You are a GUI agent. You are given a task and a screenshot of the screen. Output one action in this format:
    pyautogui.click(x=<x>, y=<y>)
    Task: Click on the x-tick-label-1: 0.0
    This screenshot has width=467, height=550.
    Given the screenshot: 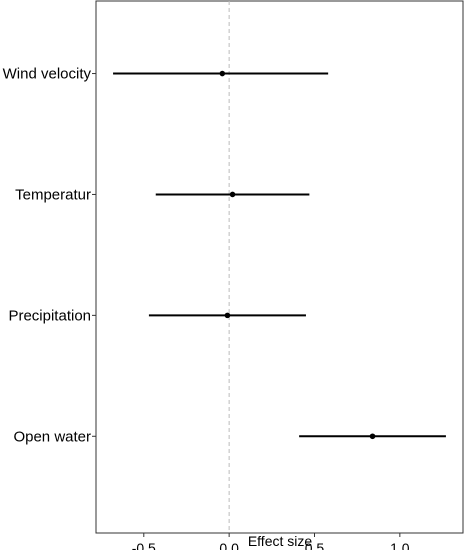 What is the action you would take?
    pyautogui.click(x=229, y=545)
    